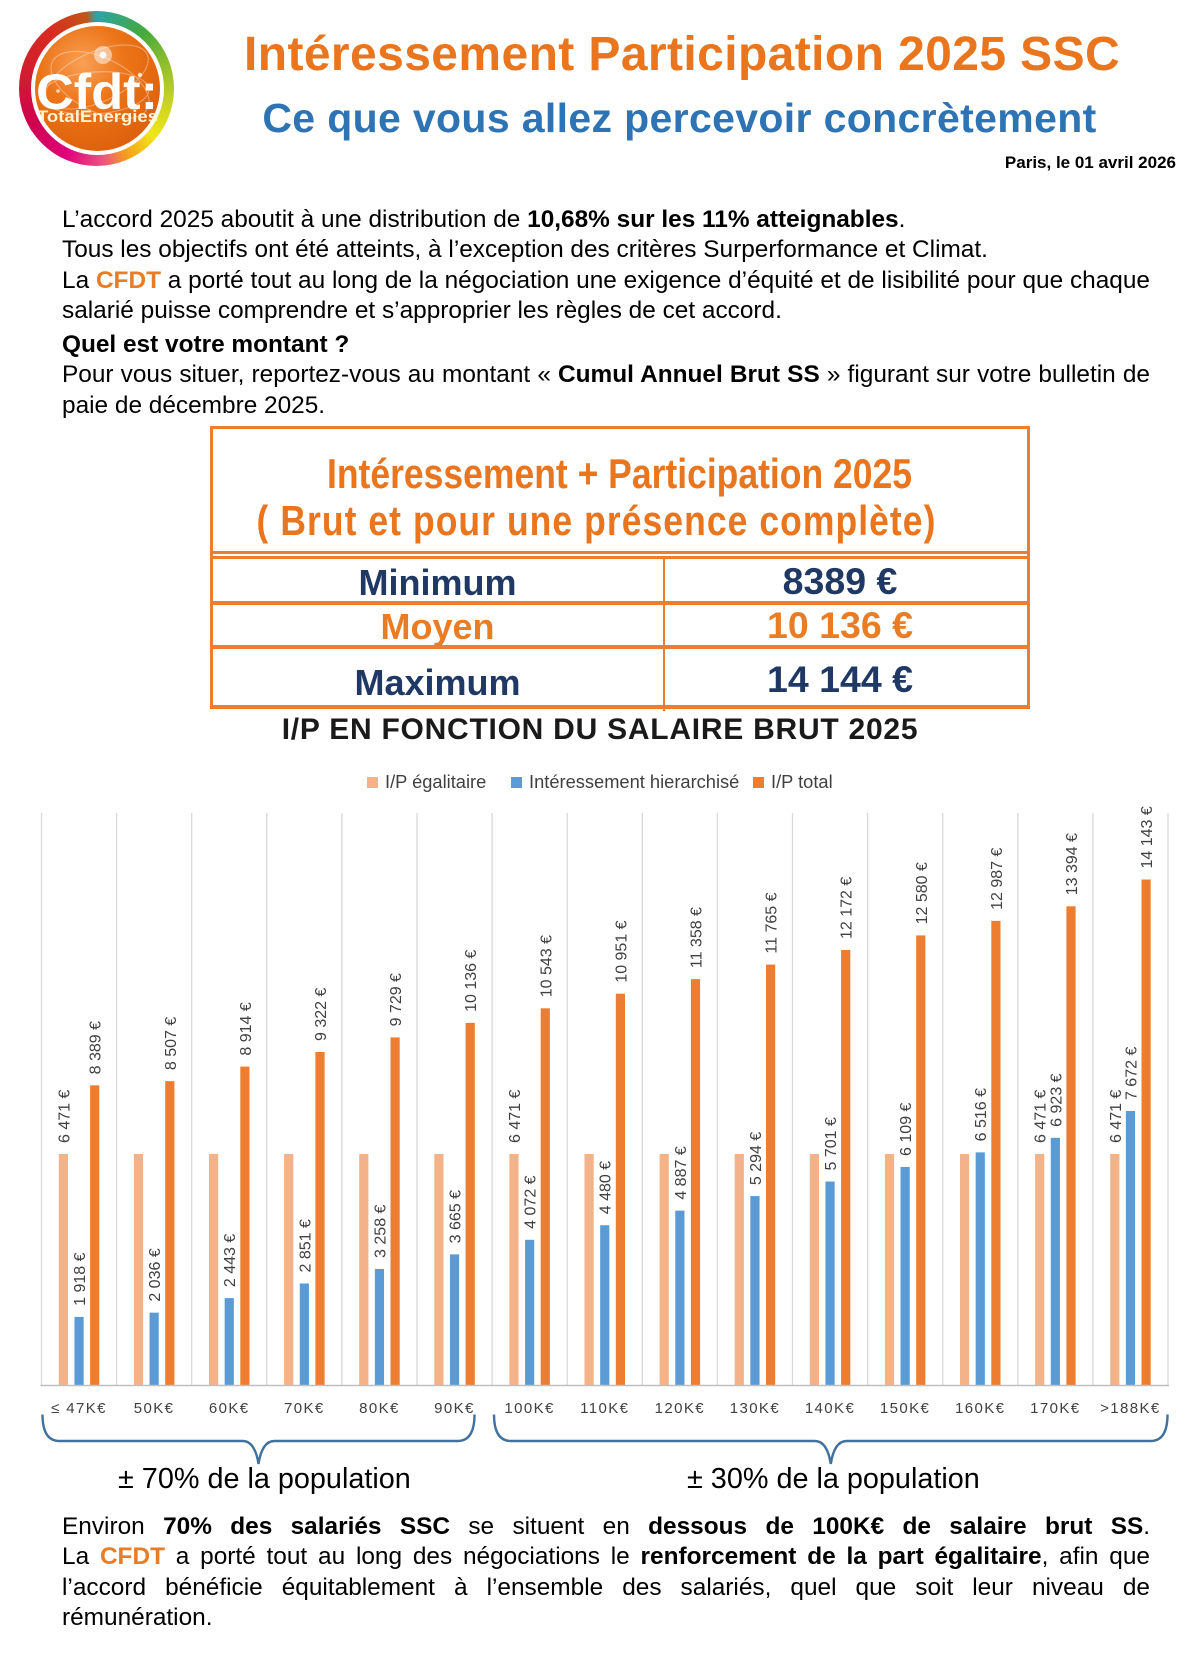 The image size is (1200, 1657). What do you see at coordinates (380, 1230) in the screenshot?
I see `svg-text: 3 258 €` at bounding box center [380, 1230].